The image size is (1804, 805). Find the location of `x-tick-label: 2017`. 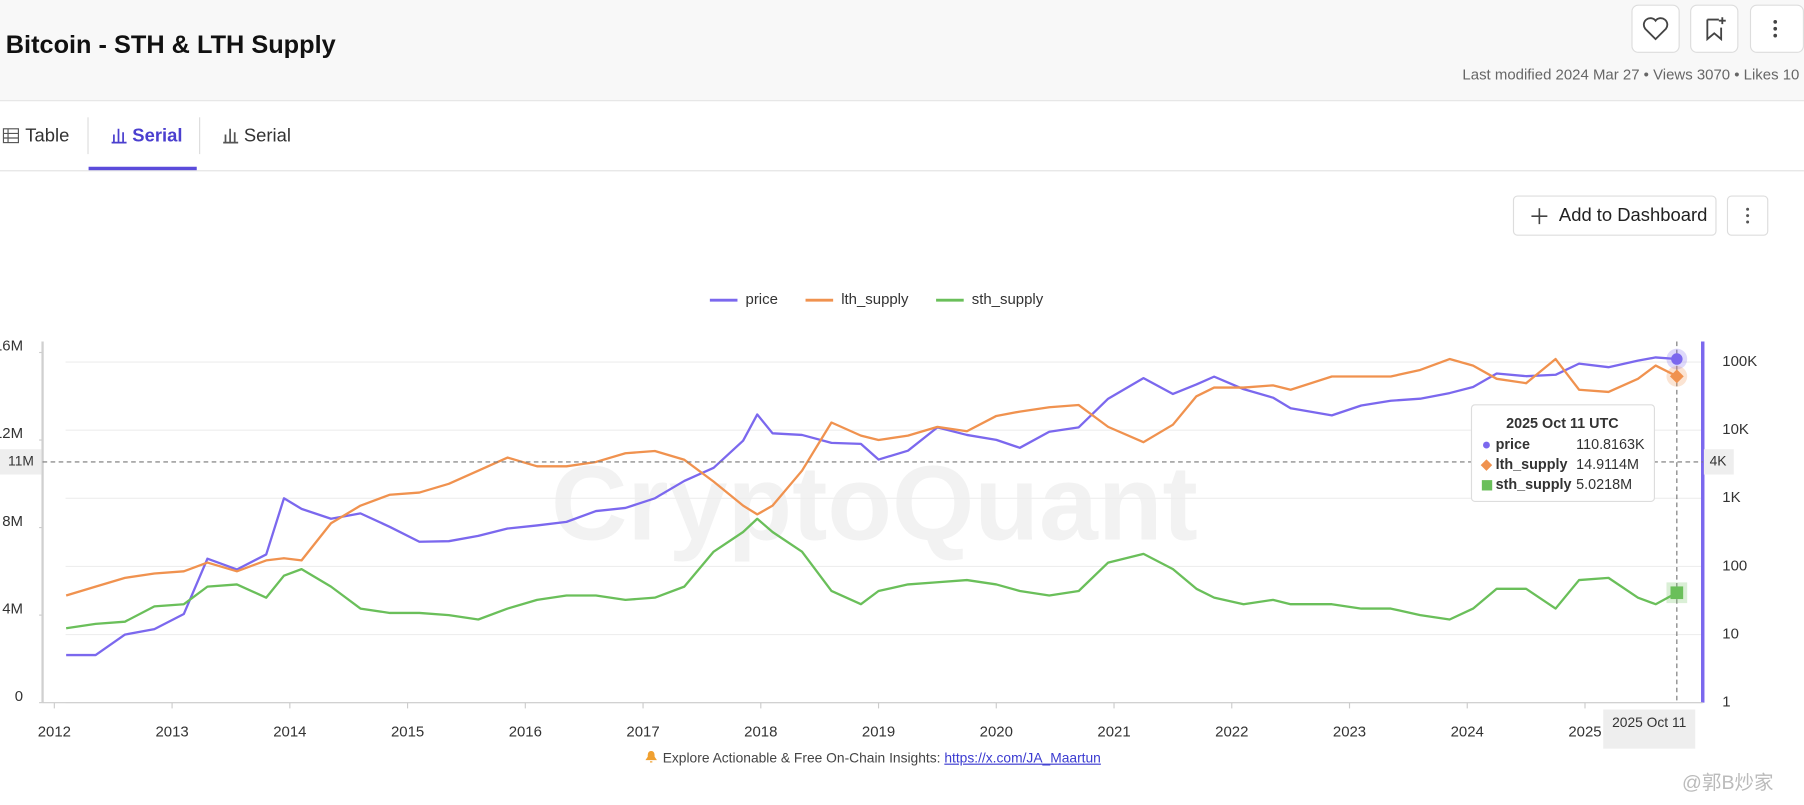

x-tick-label: 2017 is located at coordinates (642, 732).